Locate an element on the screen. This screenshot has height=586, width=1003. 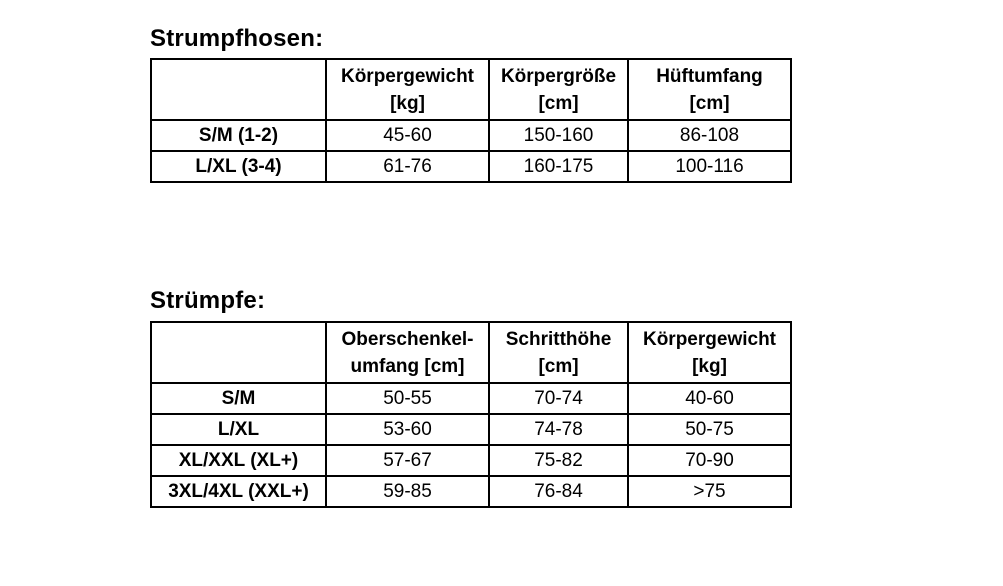
table-row: S/M 50-55 70-74 40-60 is located at coordinates (471, 398).